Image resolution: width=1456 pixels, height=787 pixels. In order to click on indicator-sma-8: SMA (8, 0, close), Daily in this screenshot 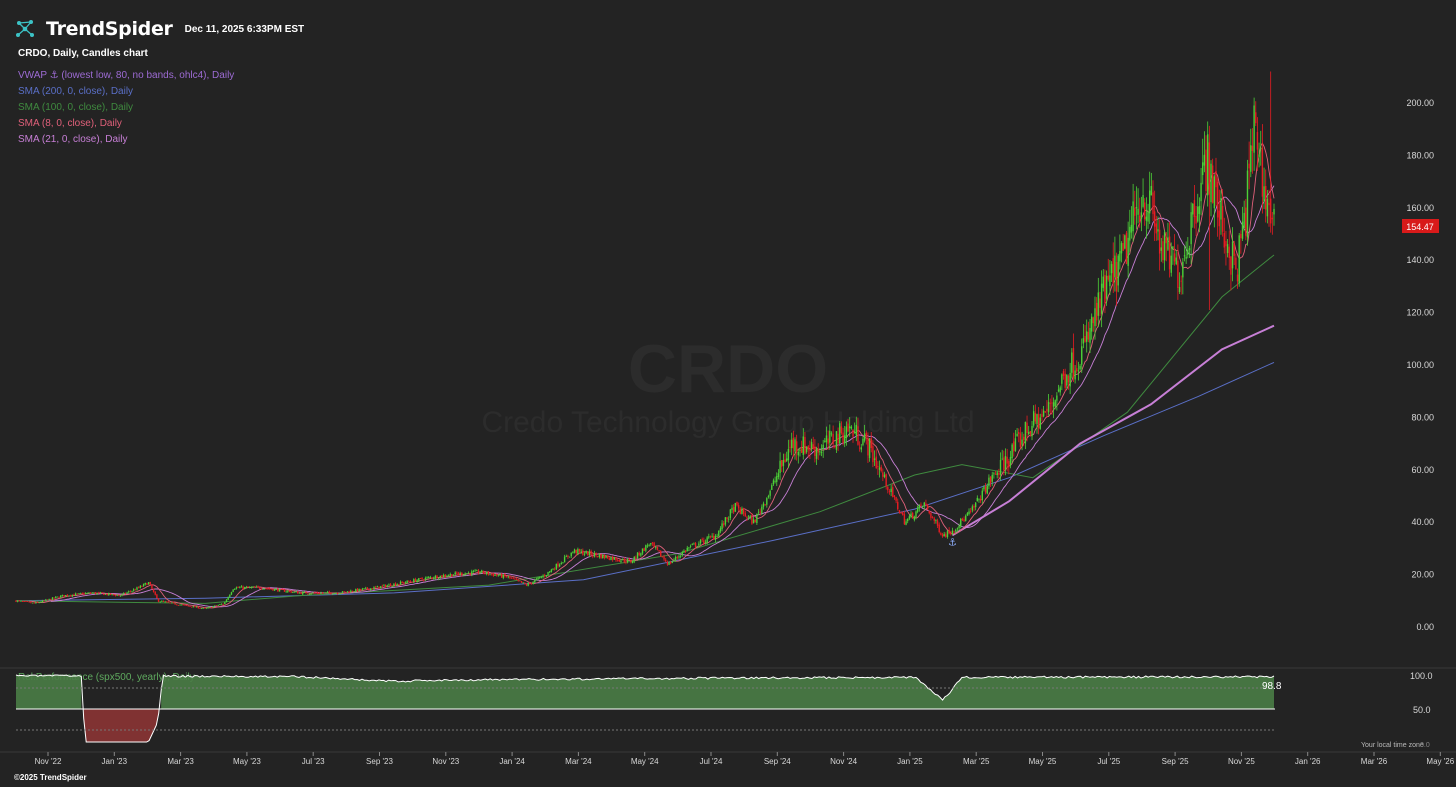, I will do `click(70, 123)`.